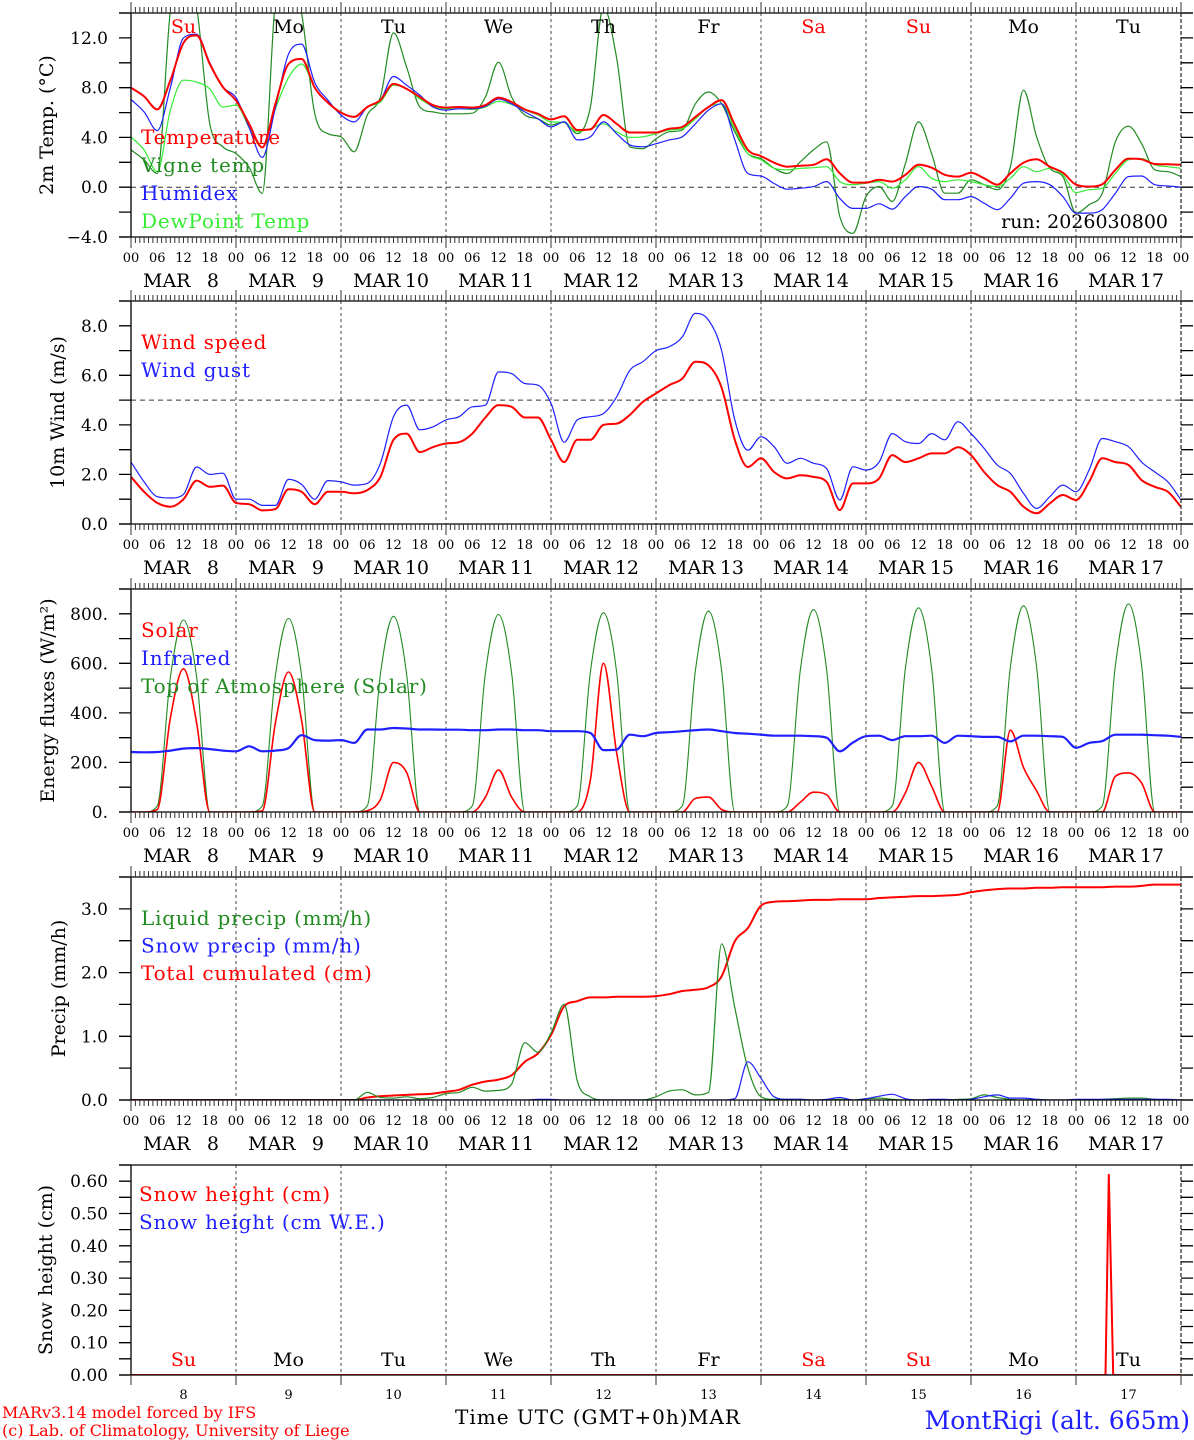  What do you see at coordinates (89, 1311) in the screenshot?
I see `y-tick-label: 0.20` at bounding box center [89, 1311].